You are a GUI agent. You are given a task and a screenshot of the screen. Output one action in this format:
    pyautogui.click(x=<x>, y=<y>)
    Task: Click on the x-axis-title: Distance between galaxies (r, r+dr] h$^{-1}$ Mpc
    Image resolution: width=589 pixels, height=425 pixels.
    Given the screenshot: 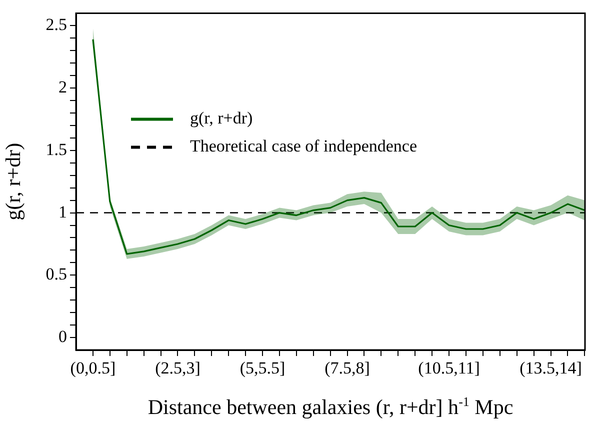 What is the action you would take?
    pyautogui.click(x=330, y=407)
    